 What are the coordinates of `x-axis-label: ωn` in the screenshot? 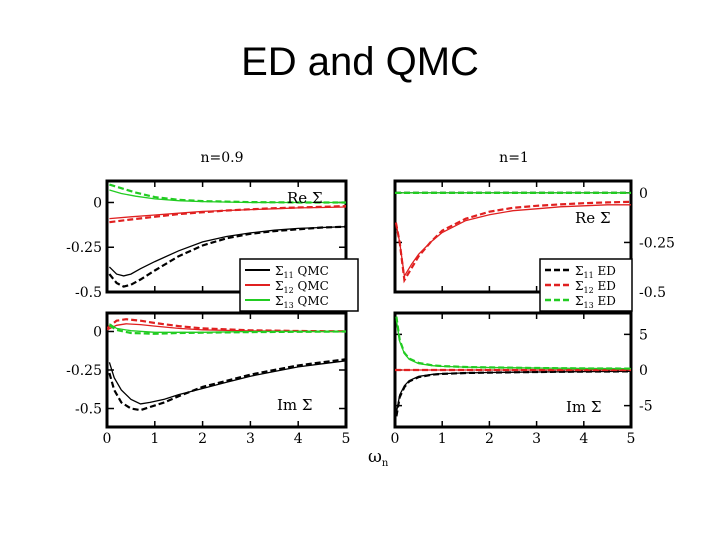 It's located at (378, 458).